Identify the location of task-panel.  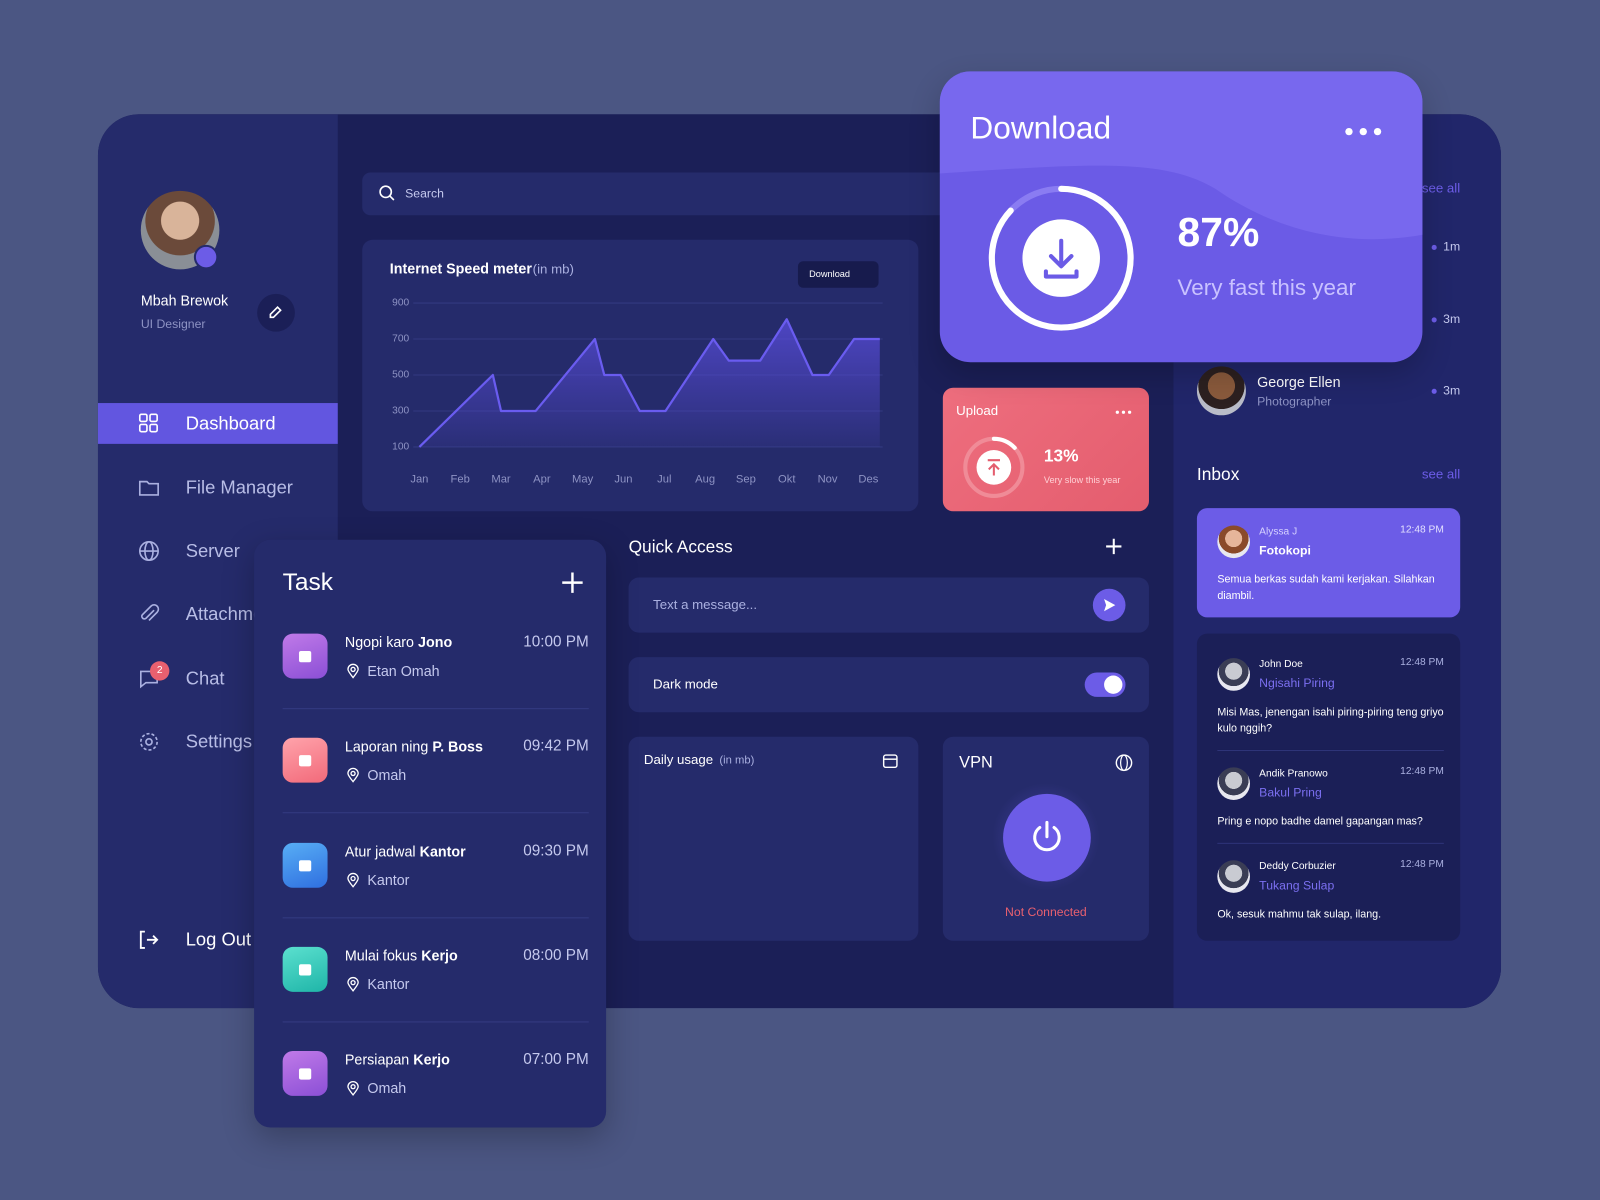
(430, 833).